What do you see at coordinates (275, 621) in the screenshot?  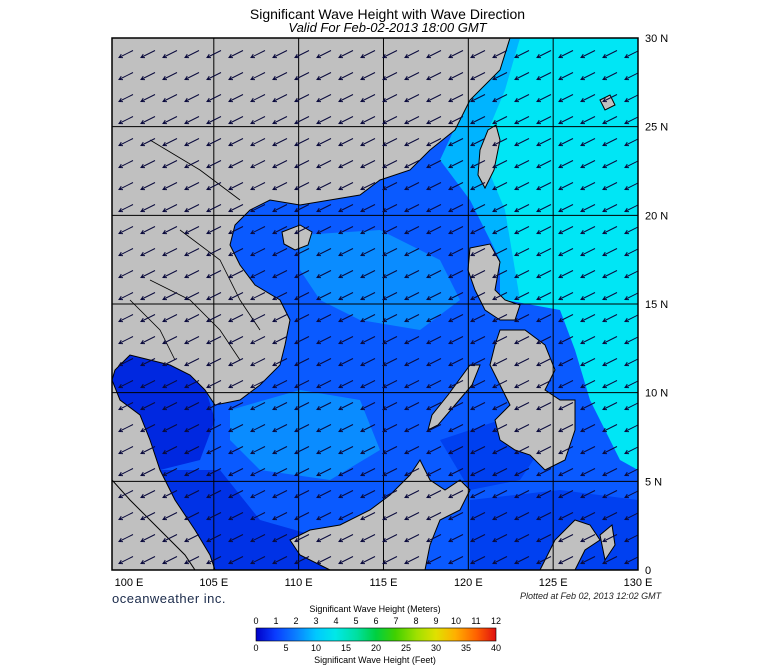 I see `colorbar-meters-tick: 1` at bounding box center [275, 621].